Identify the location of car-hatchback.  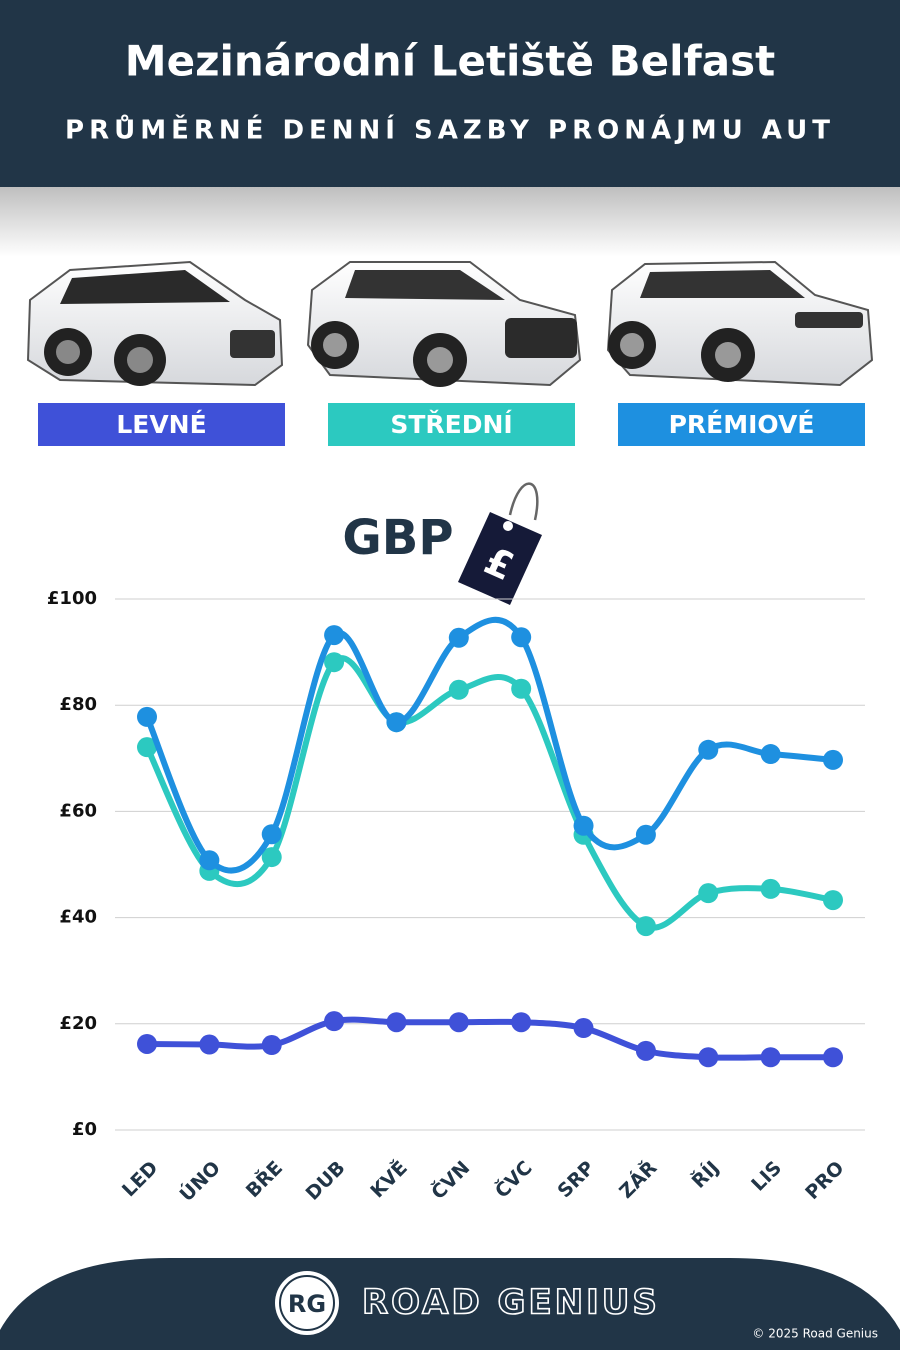
(155, 323).